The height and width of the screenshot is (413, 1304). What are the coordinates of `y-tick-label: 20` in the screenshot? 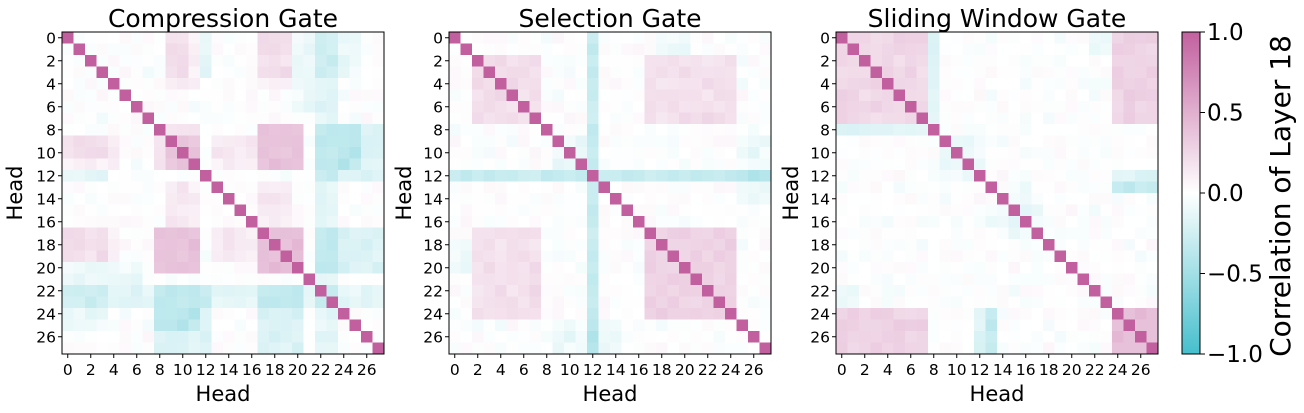 It's located at (820, 268).